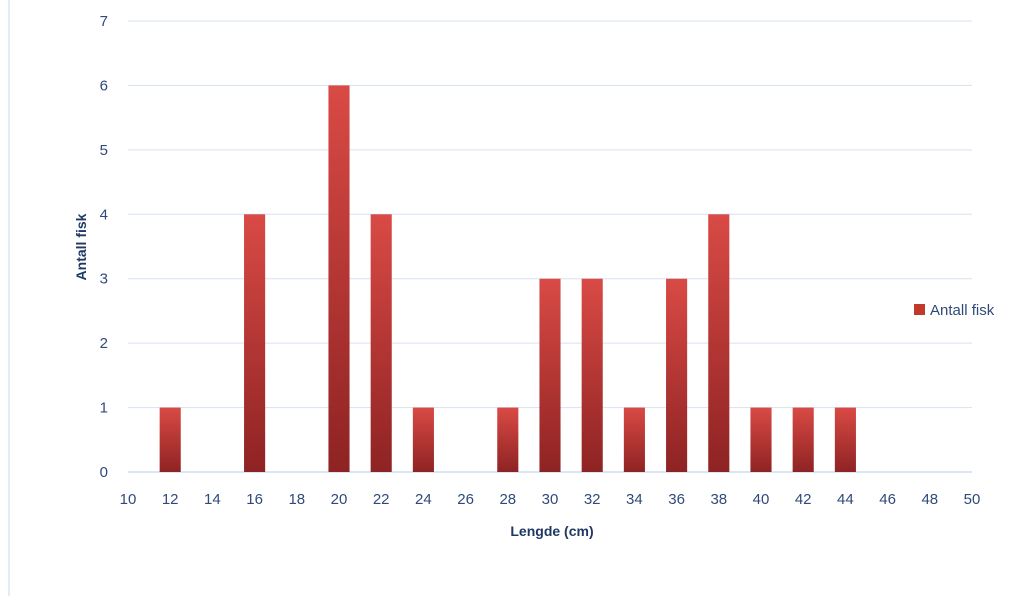 Image resolution: width=1023 pixels, height=596 pixels. I want to click on y-tick-label: 0, so click(104, 472).